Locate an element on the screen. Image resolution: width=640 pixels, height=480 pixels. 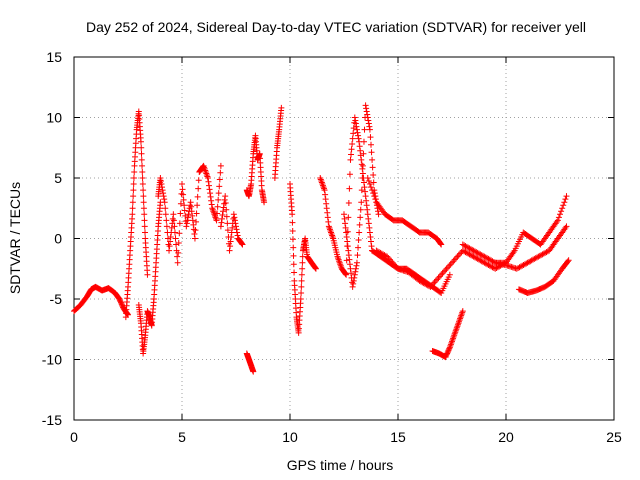
y-tick-label: 15 is located at coordinates (54, 57).